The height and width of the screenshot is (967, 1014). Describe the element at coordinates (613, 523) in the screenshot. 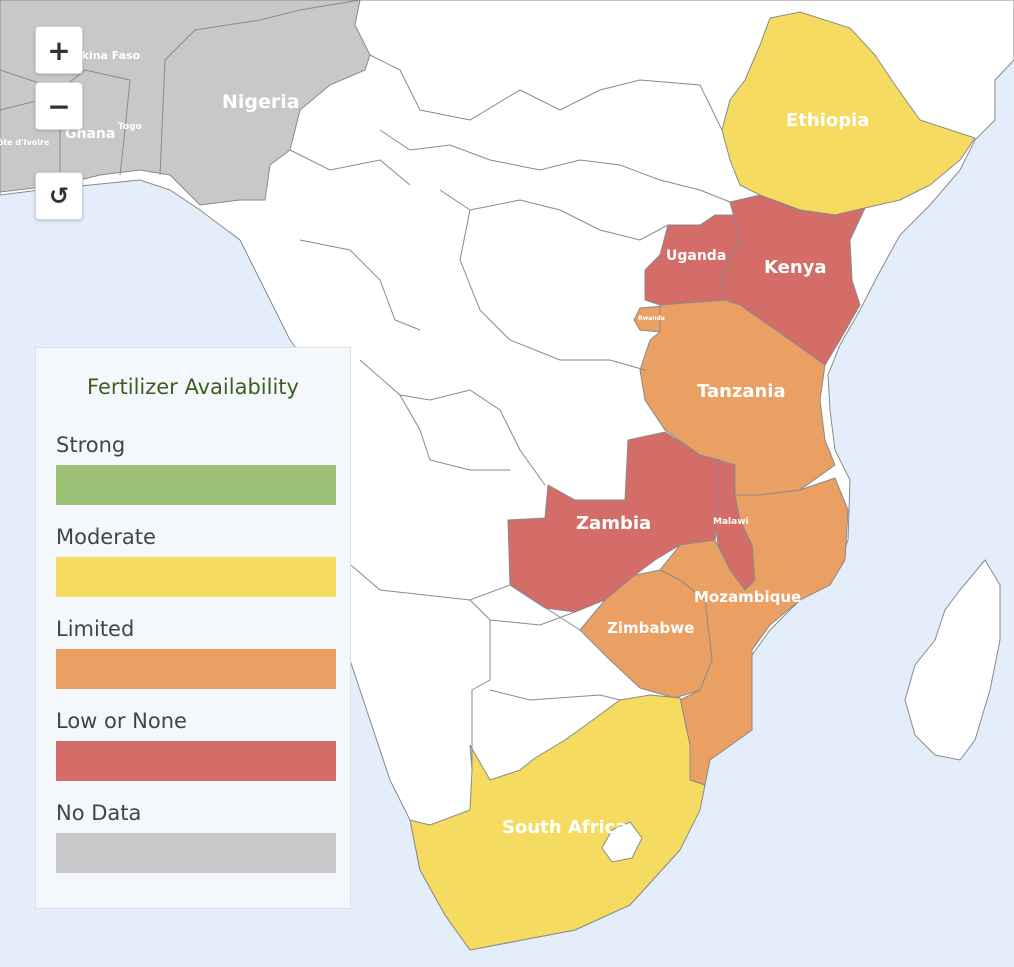

I see `label-zambia: Zambia` at that location.